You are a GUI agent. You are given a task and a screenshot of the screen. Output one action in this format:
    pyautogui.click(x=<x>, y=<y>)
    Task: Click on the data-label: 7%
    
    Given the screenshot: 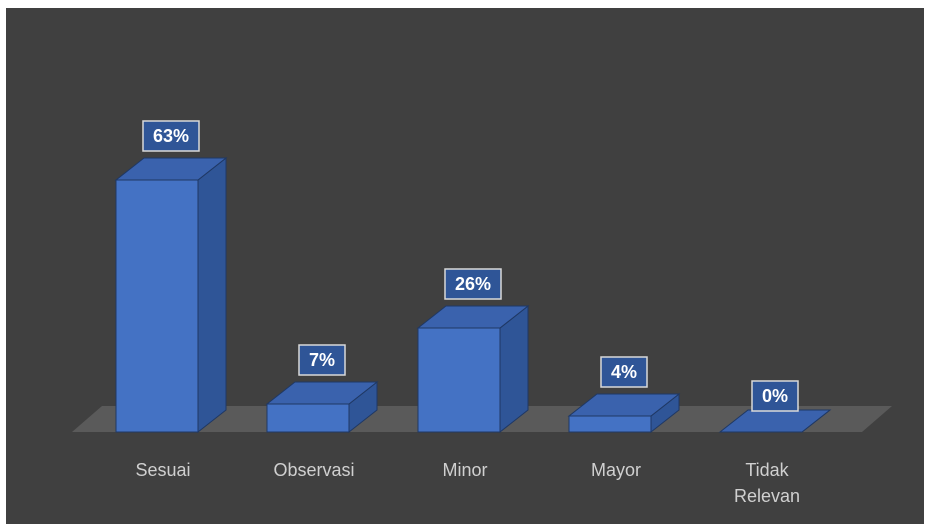 What is the action you would take?
    pyautogui.click(x=322, y=360)
    